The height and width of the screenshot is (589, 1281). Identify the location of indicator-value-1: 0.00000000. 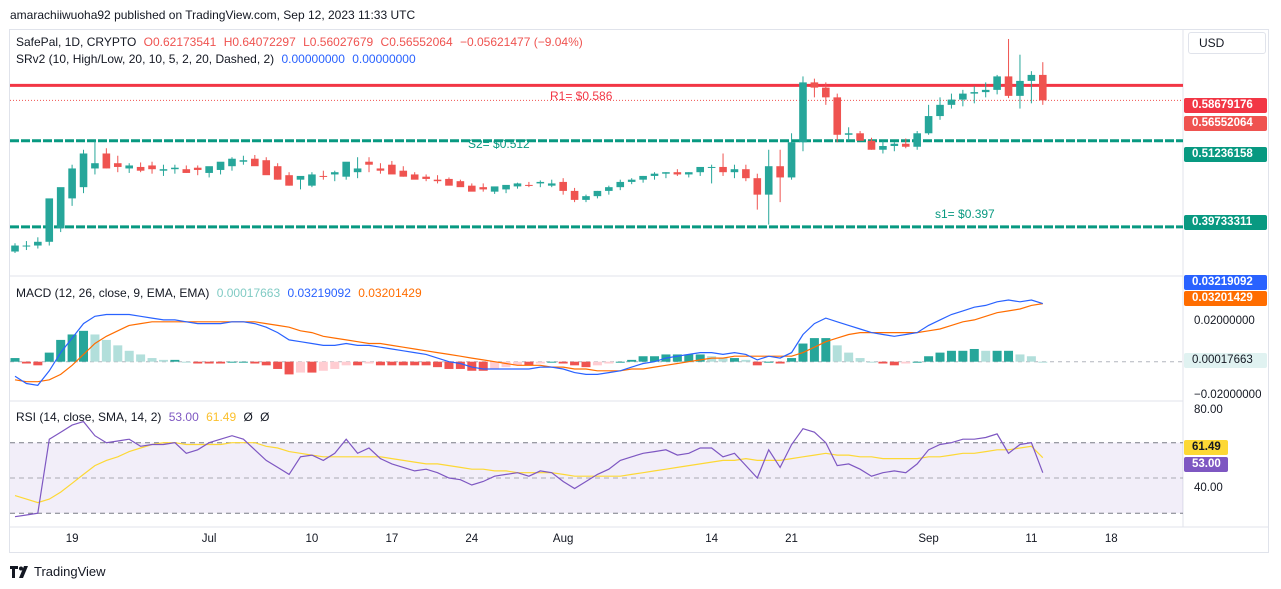
(313, 59).